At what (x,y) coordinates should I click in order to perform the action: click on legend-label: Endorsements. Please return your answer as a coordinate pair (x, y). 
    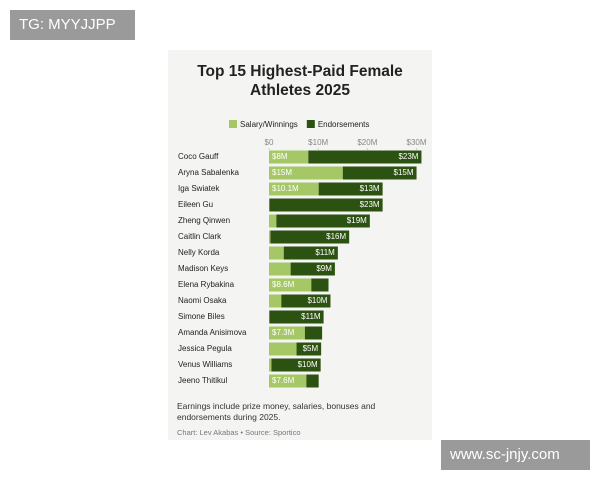
    Looking at the image, I should click on (344, 124).